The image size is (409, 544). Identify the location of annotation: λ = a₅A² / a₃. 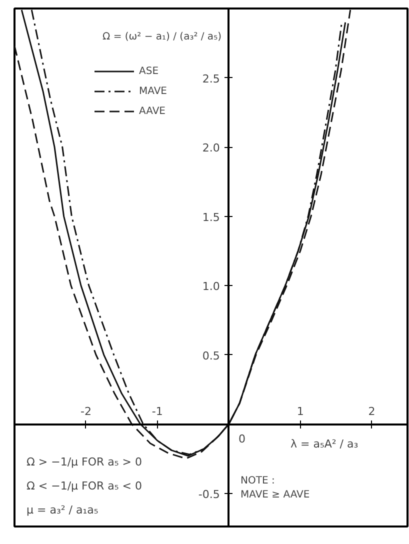
(324, 444).